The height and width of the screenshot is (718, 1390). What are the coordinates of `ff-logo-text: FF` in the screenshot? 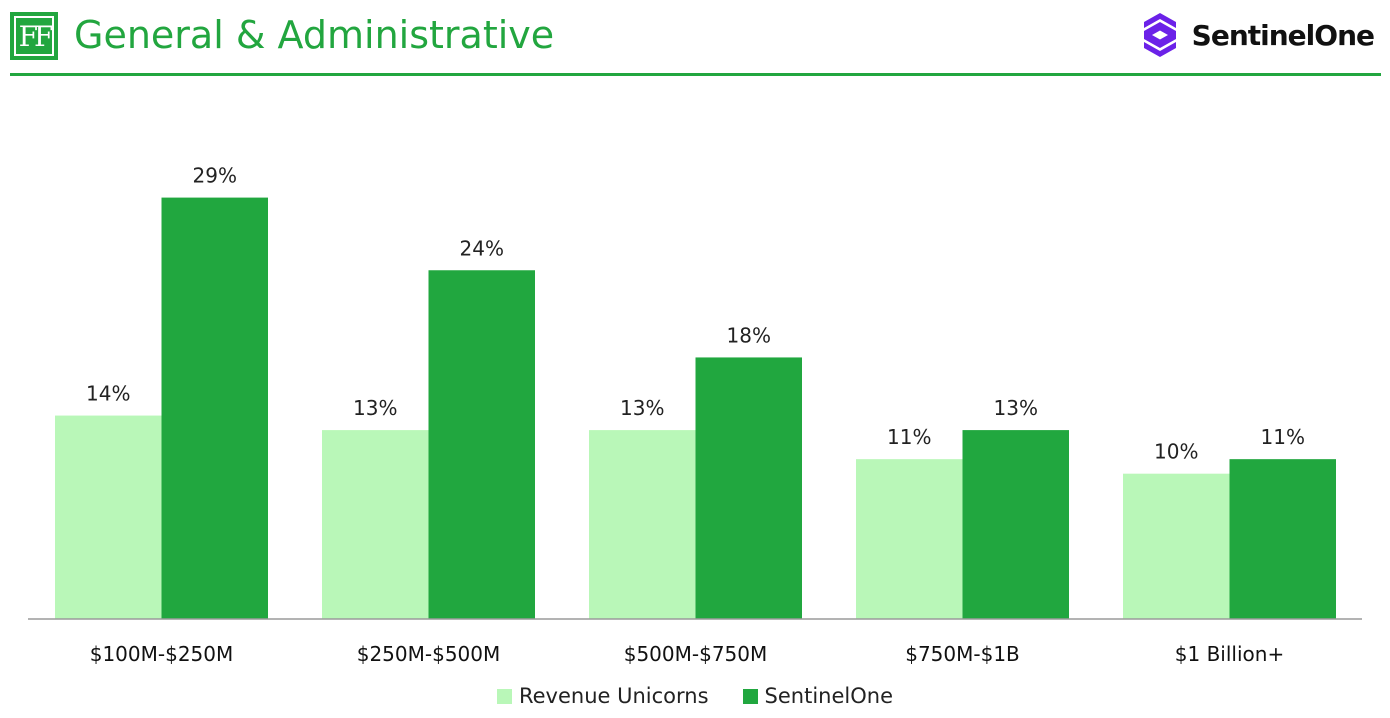 It's located at (34, 36).